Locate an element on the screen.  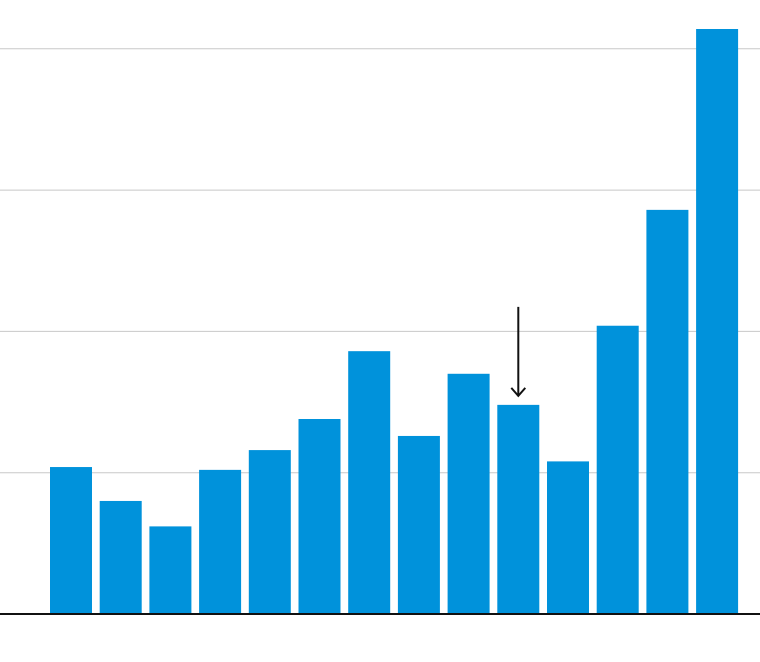
annotation is located at coordinates (518, 352).